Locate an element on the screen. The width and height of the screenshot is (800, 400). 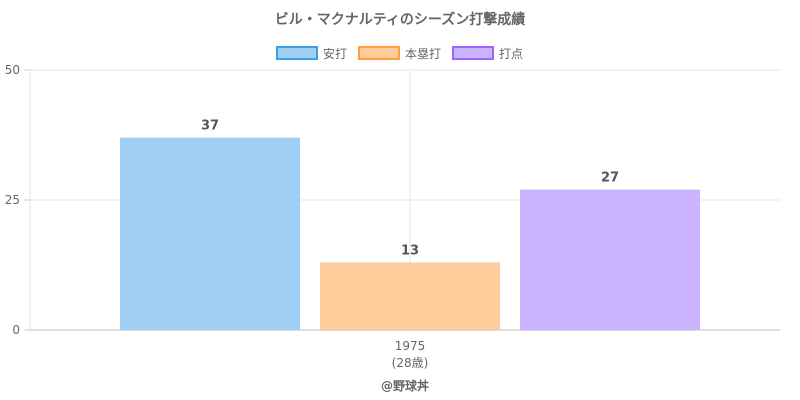
x-tick-label: 1975 is located at coordinates (410, 346).